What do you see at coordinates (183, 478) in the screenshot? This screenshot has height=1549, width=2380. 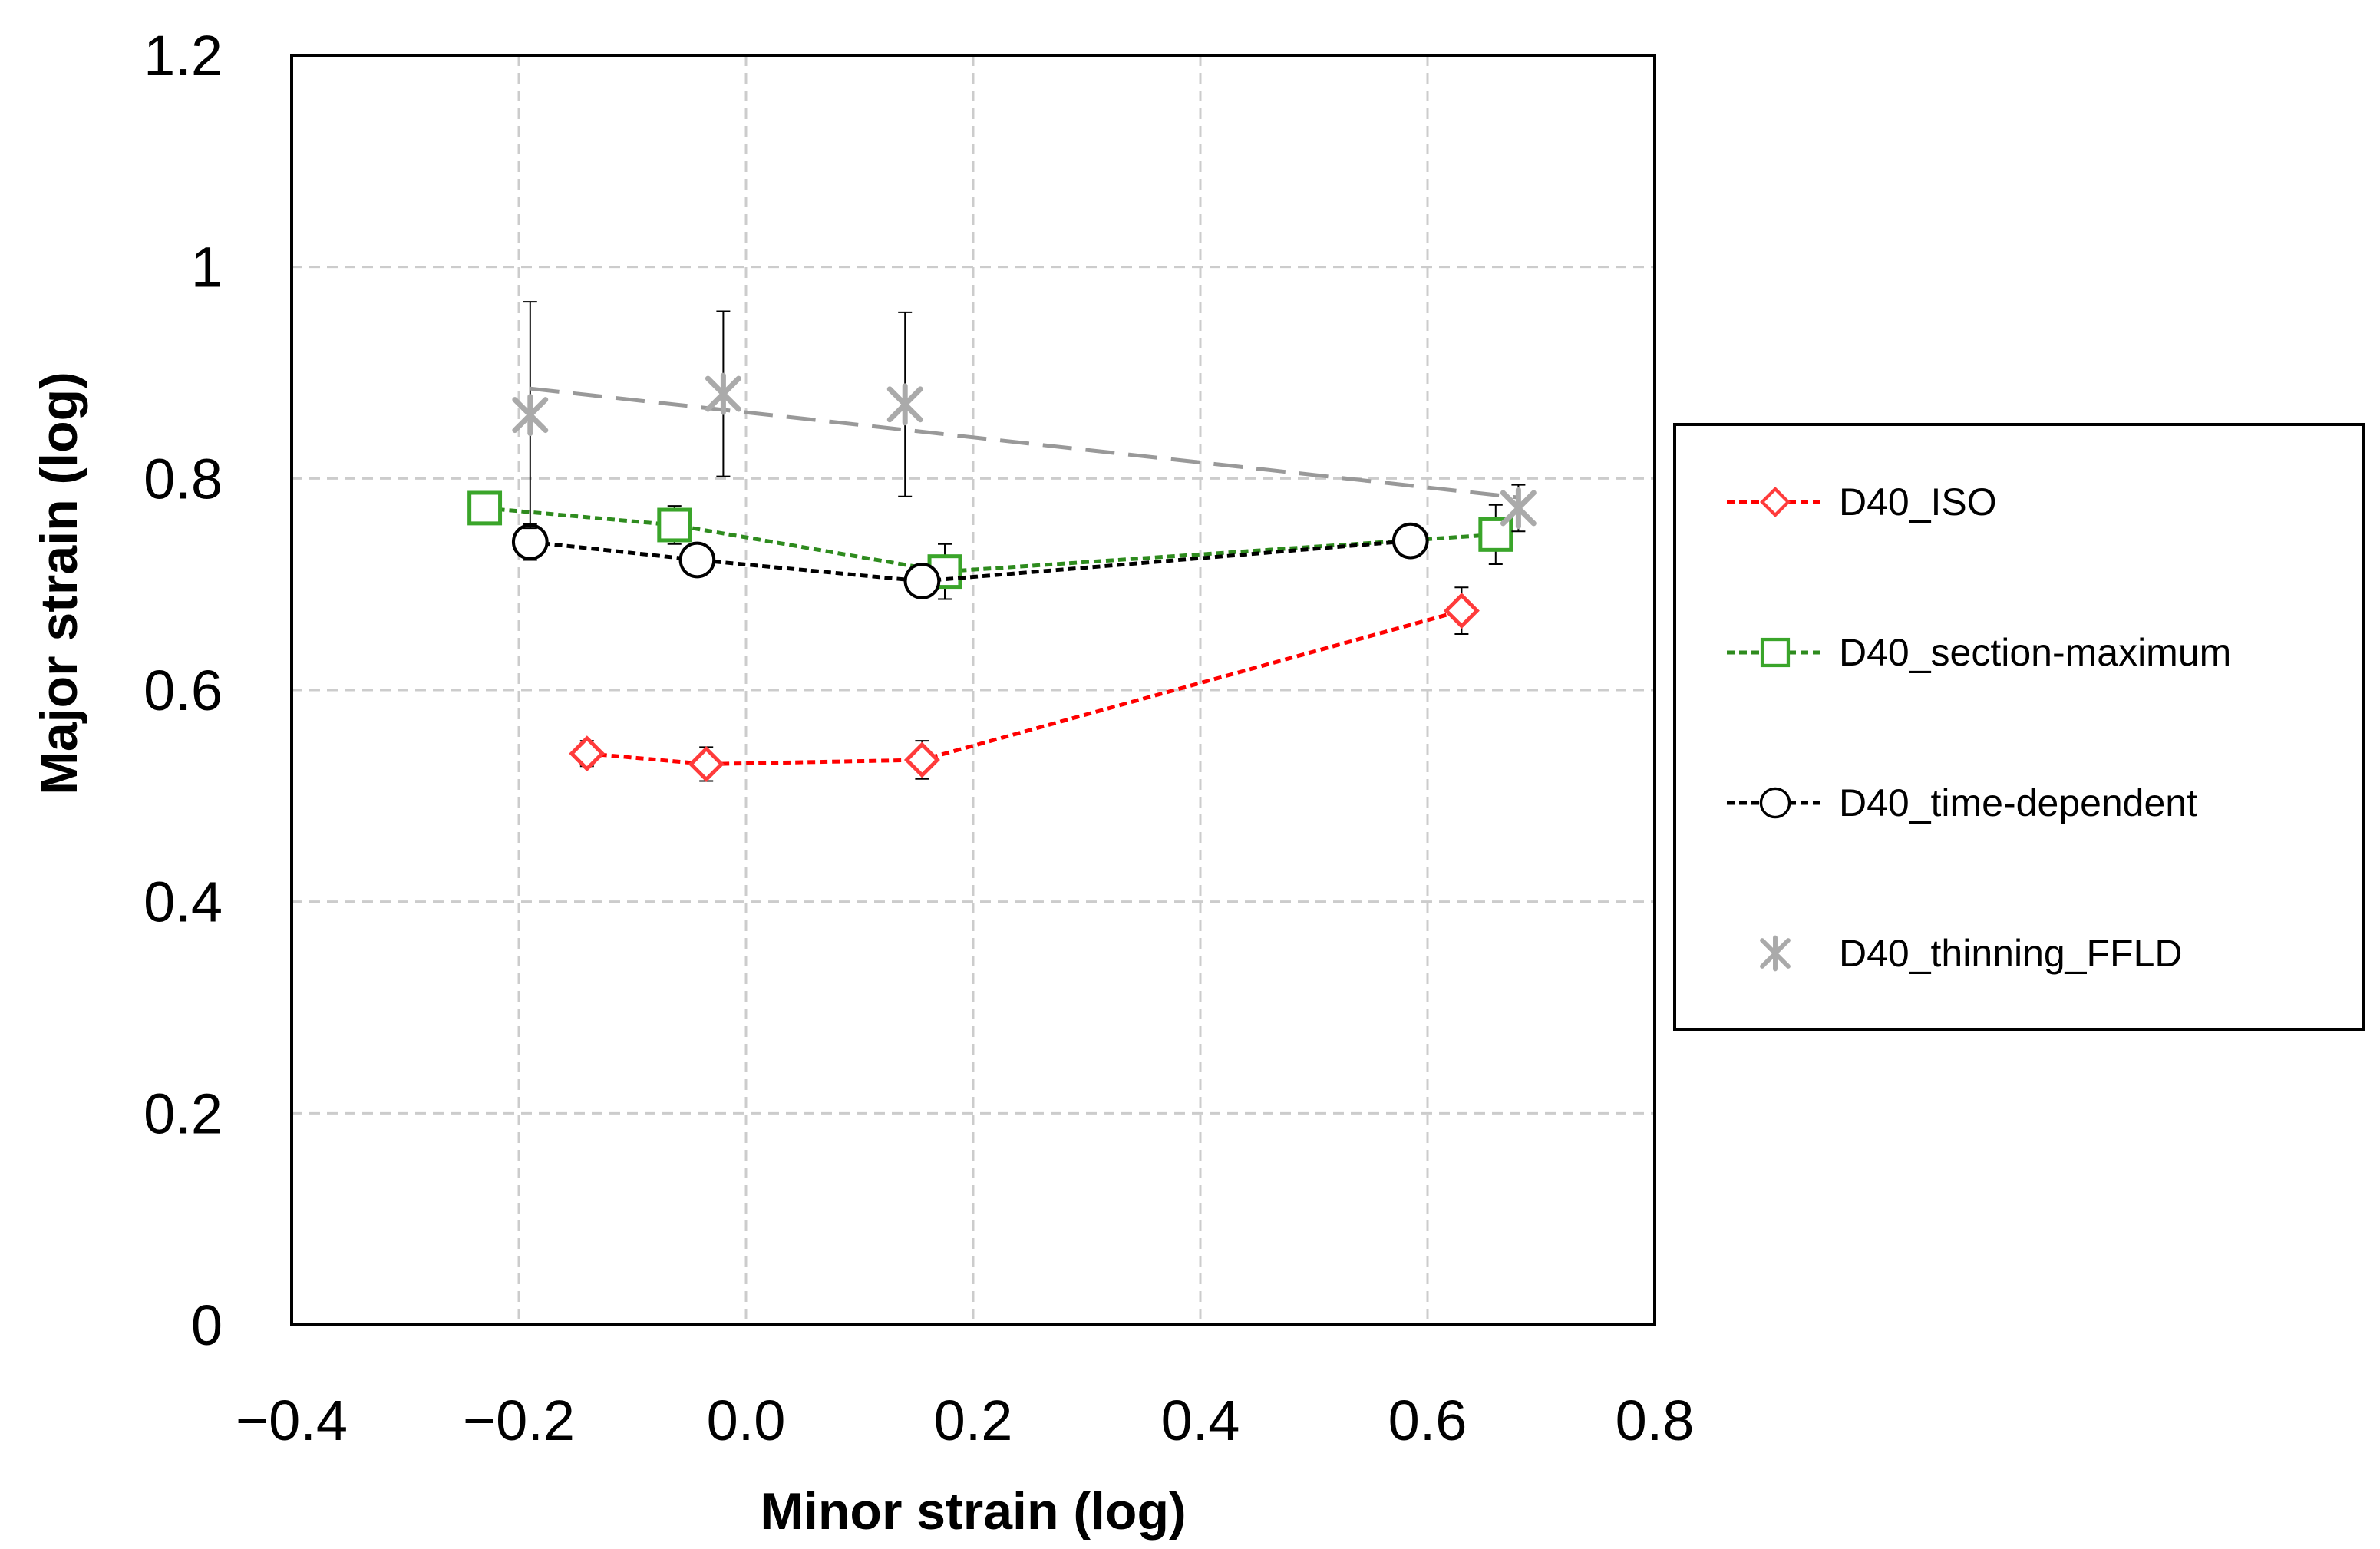 I see `y-tick-label: 0.8` at bounding box center [183, 478].